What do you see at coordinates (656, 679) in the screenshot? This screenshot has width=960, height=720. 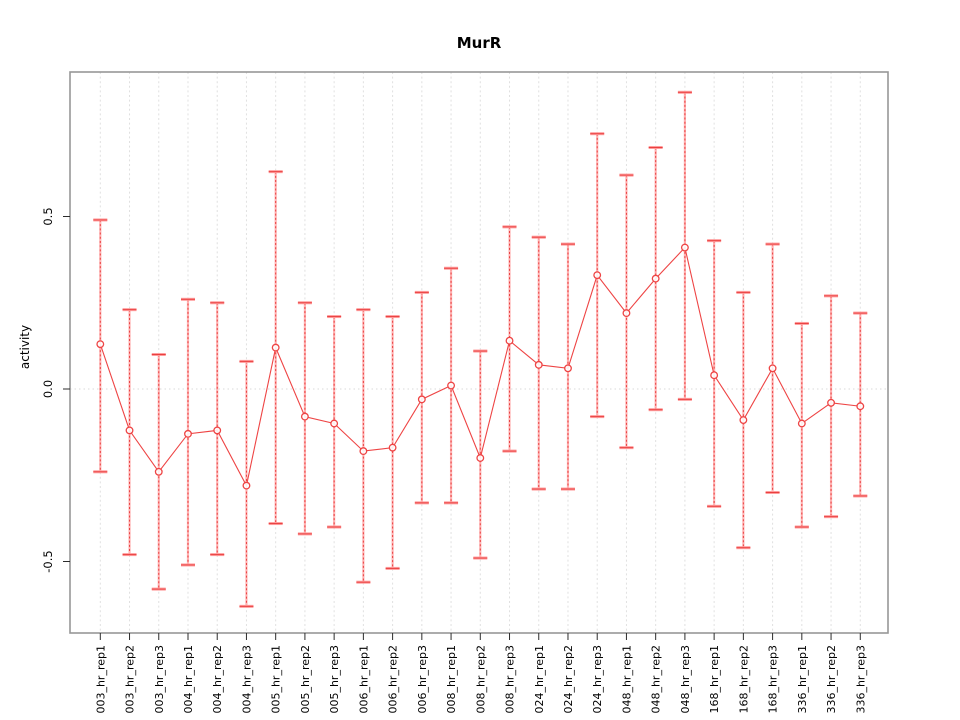 I see `x-tick-label: 048_hr_rep2` at bounding box center [656, 679].